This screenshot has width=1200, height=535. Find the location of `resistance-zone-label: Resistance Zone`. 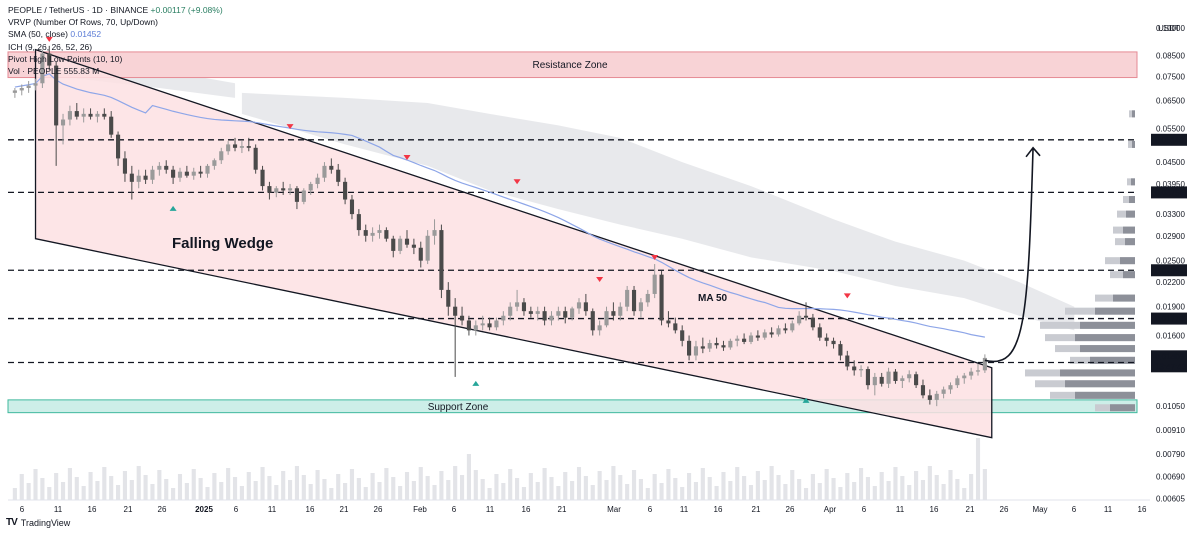

resistance-zone-label: Resistance Zone is located at coordinates (569, 65).